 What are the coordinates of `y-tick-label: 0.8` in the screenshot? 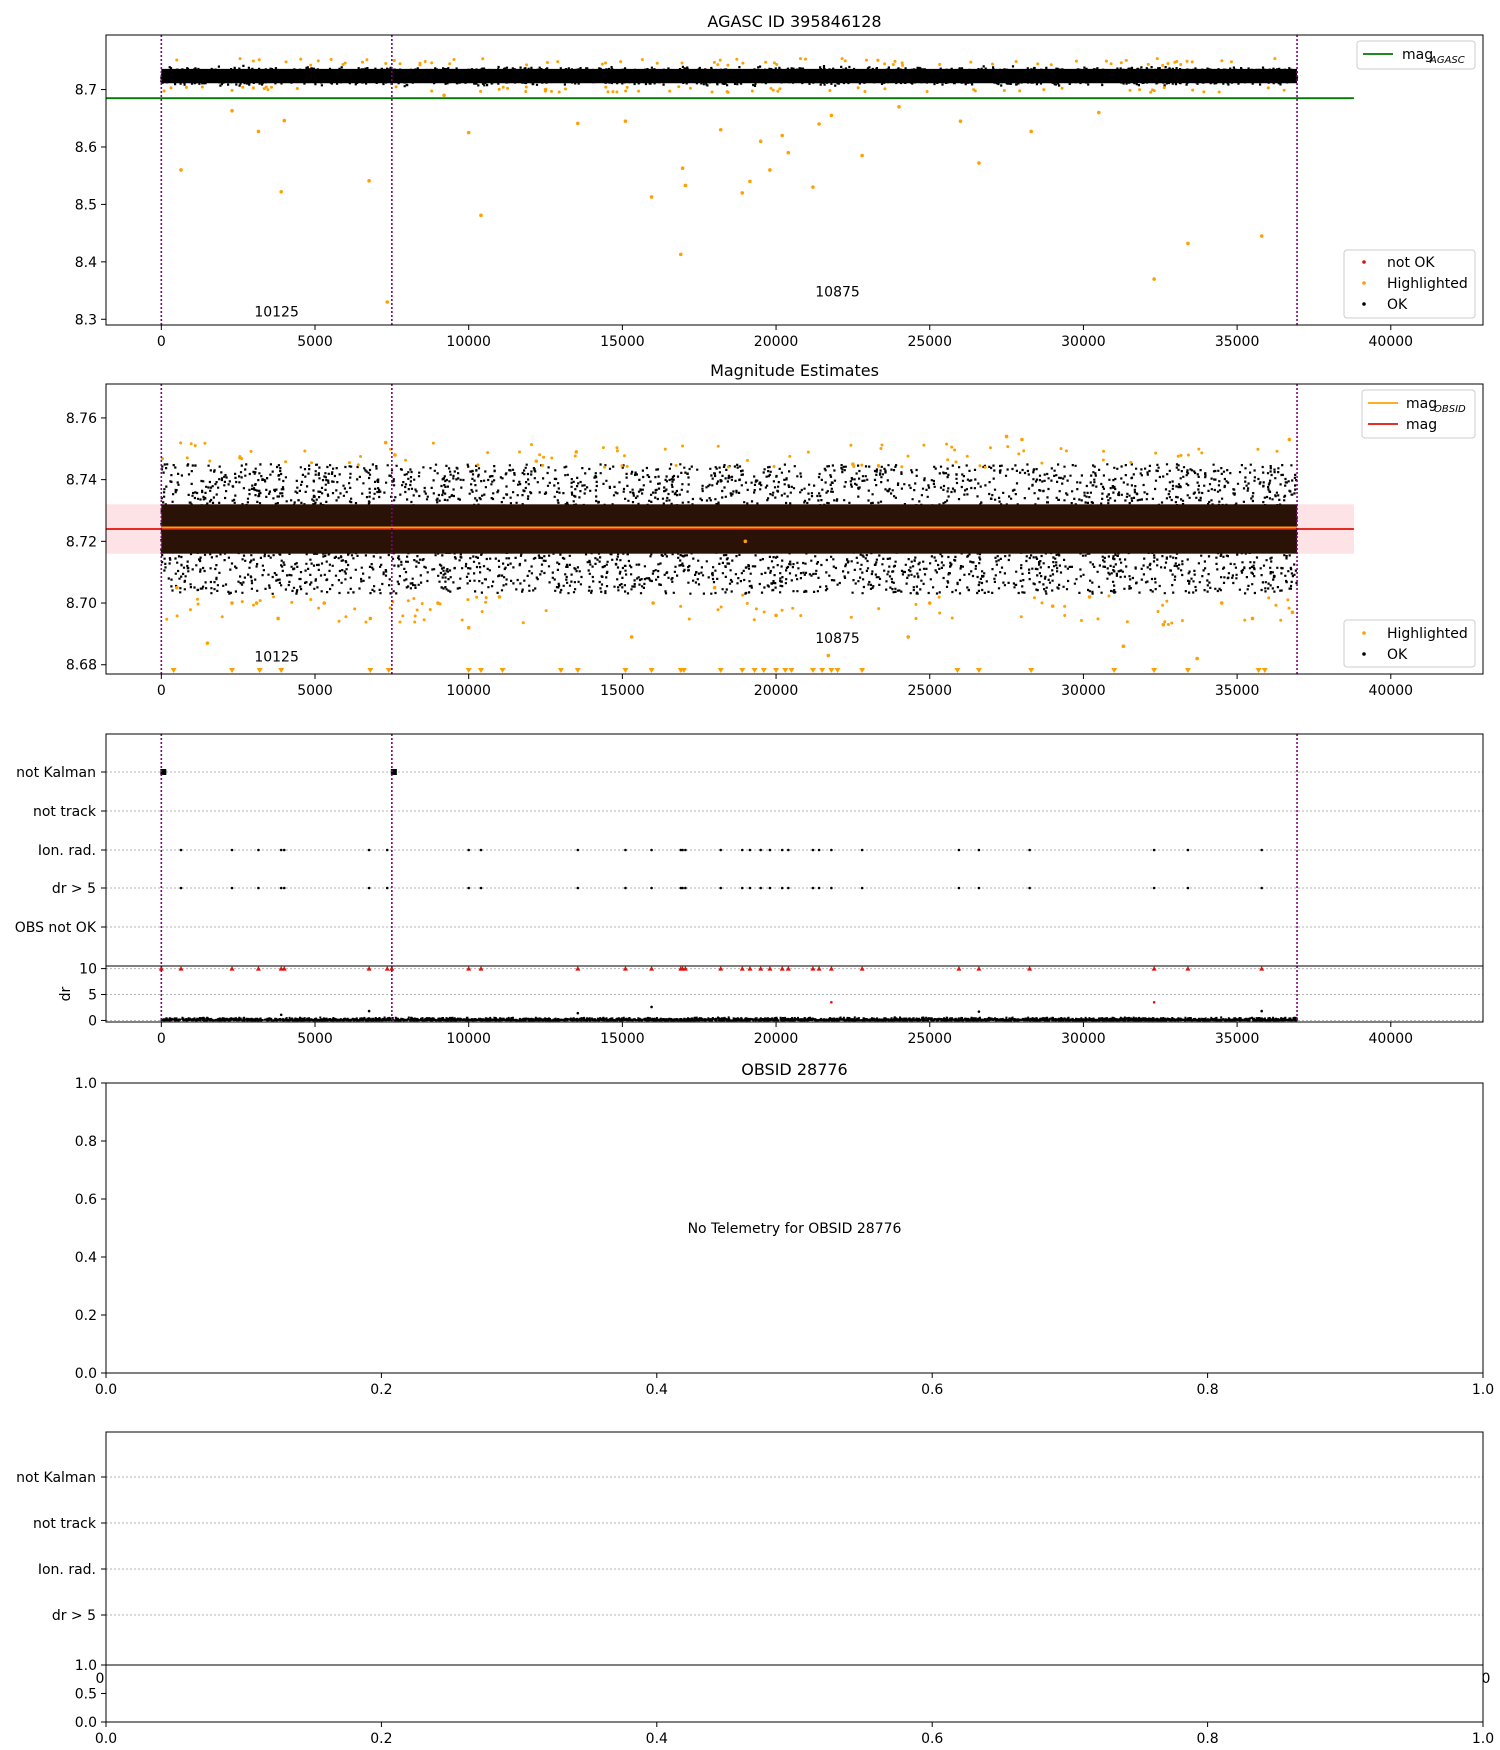 It's located at (86, 1142).